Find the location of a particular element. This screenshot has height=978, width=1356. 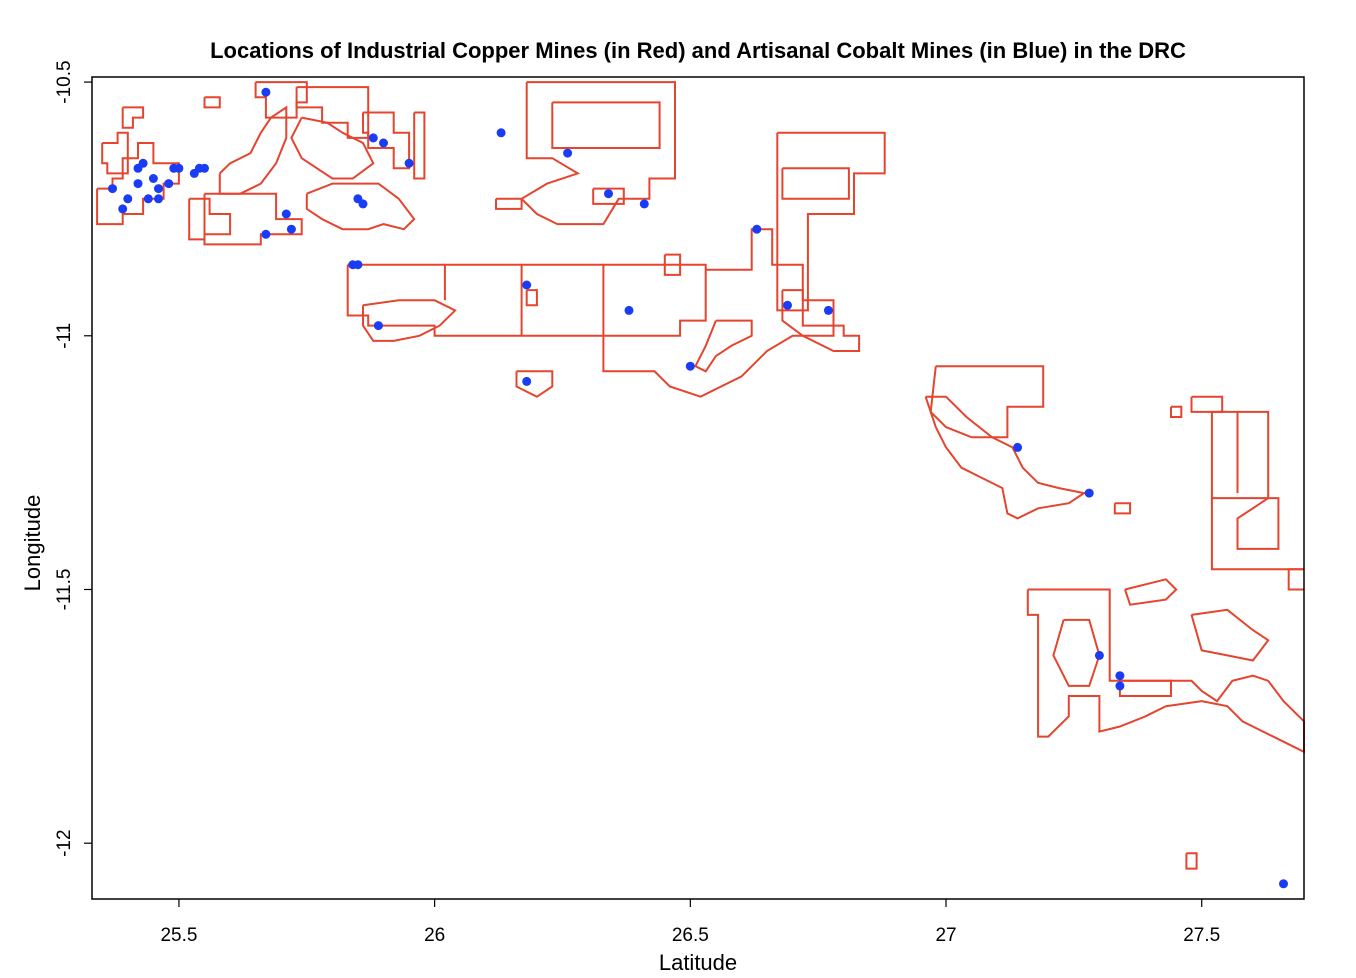

x-tick-label-4: 27.5 is located at coordinates (1201, 935).